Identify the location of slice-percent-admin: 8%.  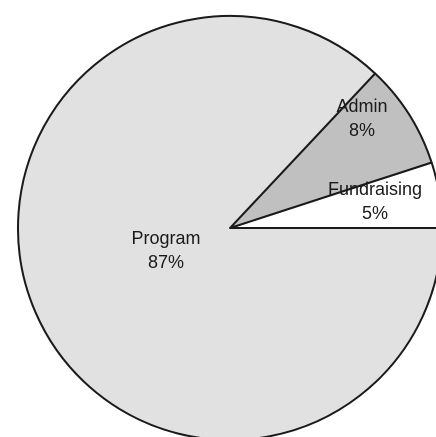
(362, 130).